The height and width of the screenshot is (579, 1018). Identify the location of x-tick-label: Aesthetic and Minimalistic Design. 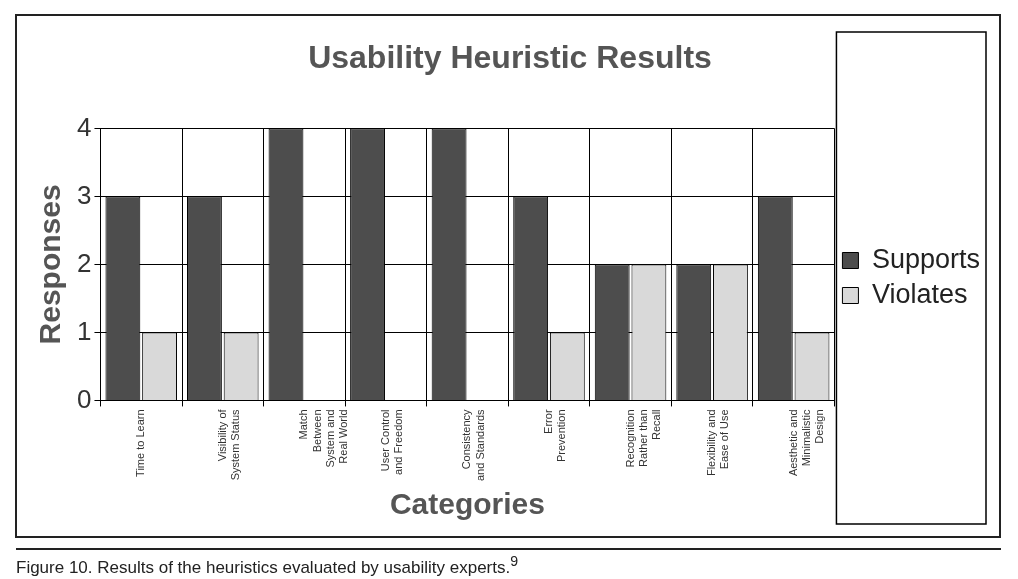
(806, 442).